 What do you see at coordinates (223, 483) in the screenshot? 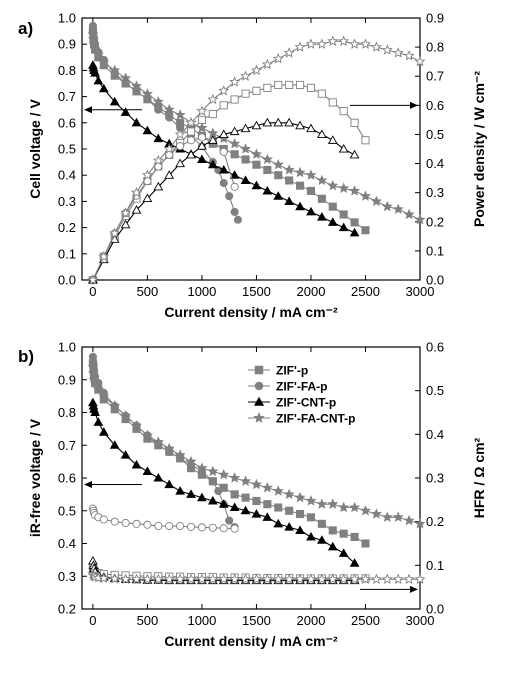
I see `series-line-zif_cnt_p_ir` at bounding box center [223, 483].